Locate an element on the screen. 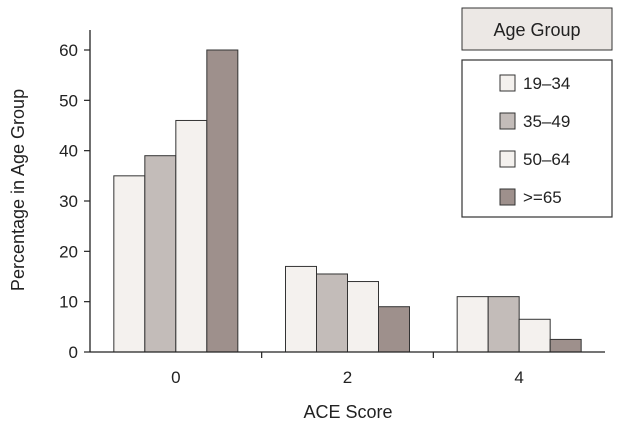  y-ticks: 0 10 20 30 40 50 60 is located at coordinates (74, 201).